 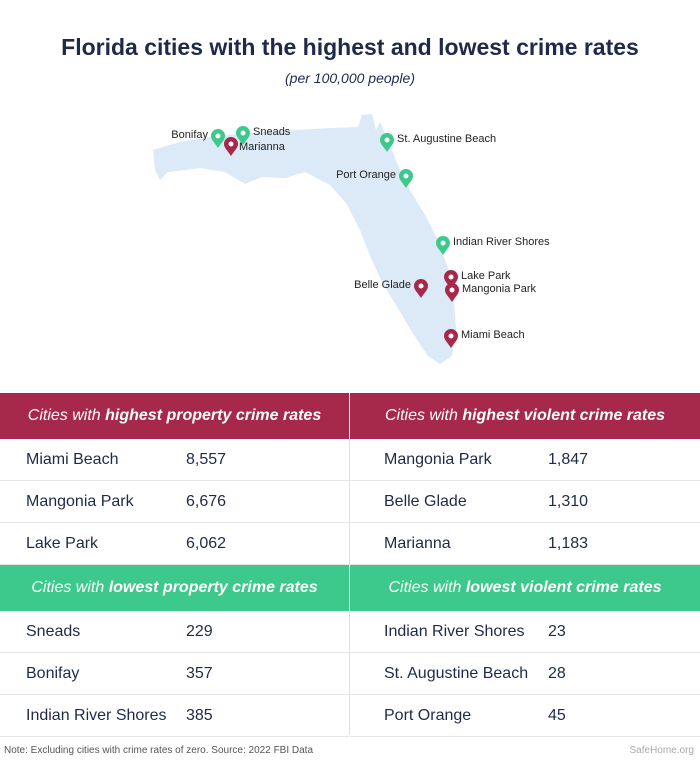 I want to click on crime-rate: 45, so click(x=557, y=715).